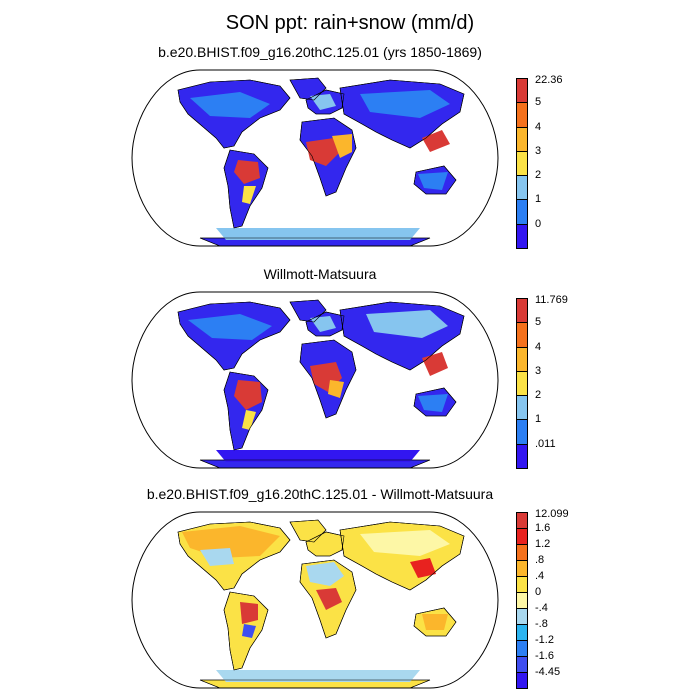 This screenshot has width=700, height=700. What do you see at coordinates (551, 300) in the screenshot?
I see `legend-label: 11.769` at bounding box center [551, 300].